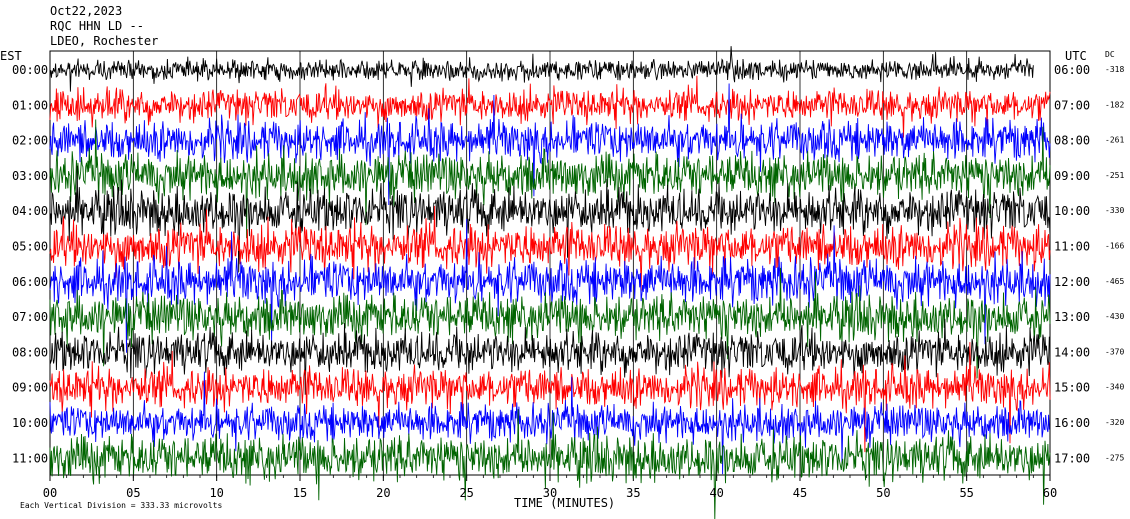  Describe the element at coordinates (1114, 387) in the screenshot. I see `dc-offset-label: -340` at that location.